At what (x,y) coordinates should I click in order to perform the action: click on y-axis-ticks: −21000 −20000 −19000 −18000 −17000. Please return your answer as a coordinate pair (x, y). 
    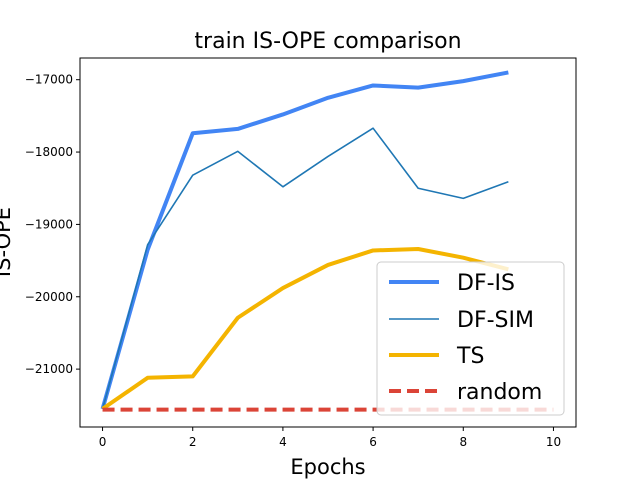
    Looking at the image, I should click on (52, 224).